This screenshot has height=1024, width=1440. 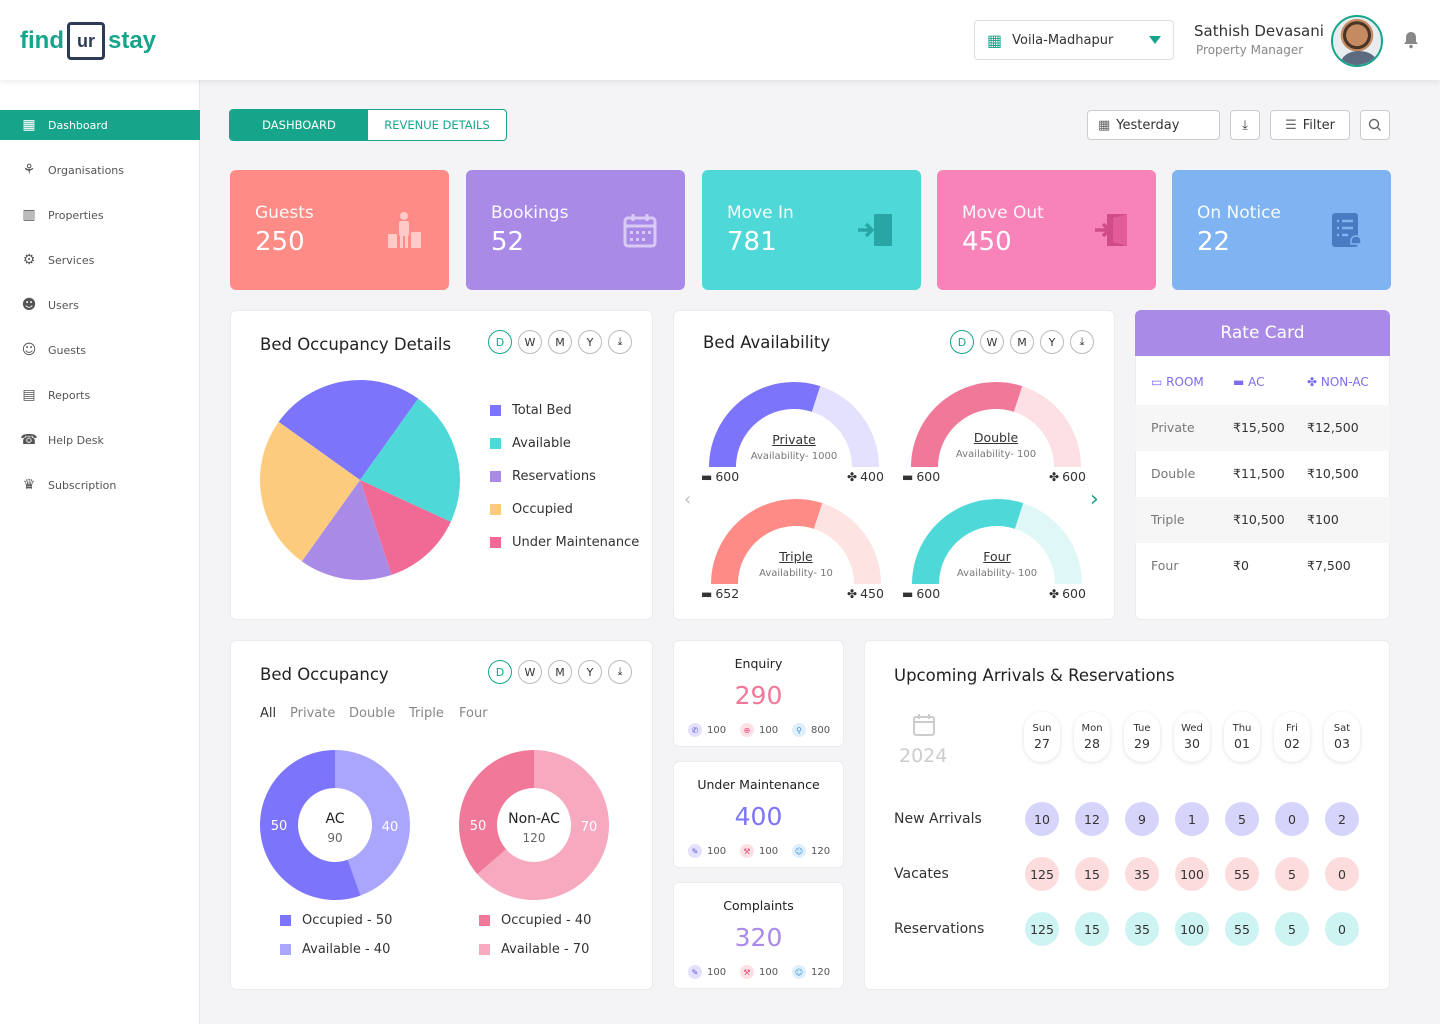 What do you see at coordinates (811, 851) in the screenshot?
I see `staff-count: ☺ 120` at bounding box center [811, 851].